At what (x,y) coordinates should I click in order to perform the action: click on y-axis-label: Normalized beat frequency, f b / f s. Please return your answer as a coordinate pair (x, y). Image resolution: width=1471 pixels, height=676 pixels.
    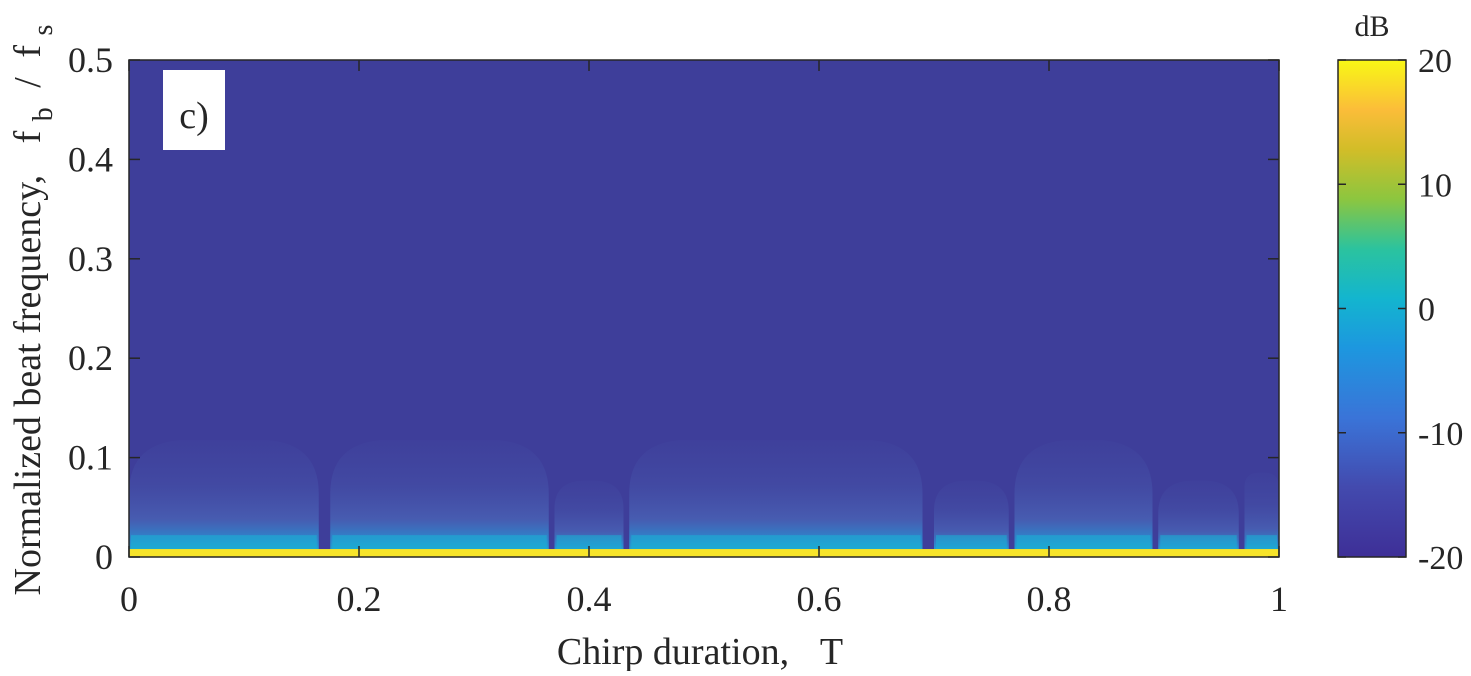
    Looking at the image, I should click on (34, 310).